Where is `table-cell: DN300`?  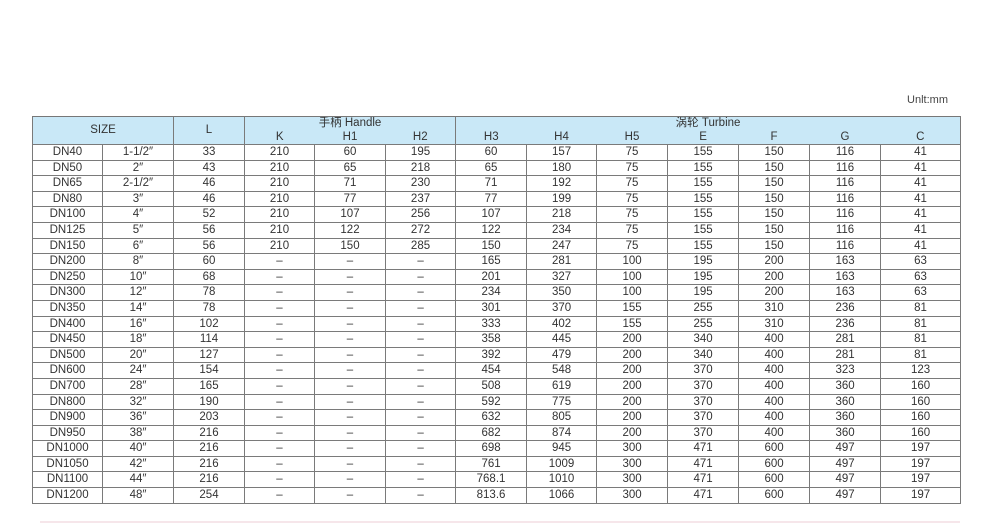 table-cell: DN300 is located at coordinates (67, 292).